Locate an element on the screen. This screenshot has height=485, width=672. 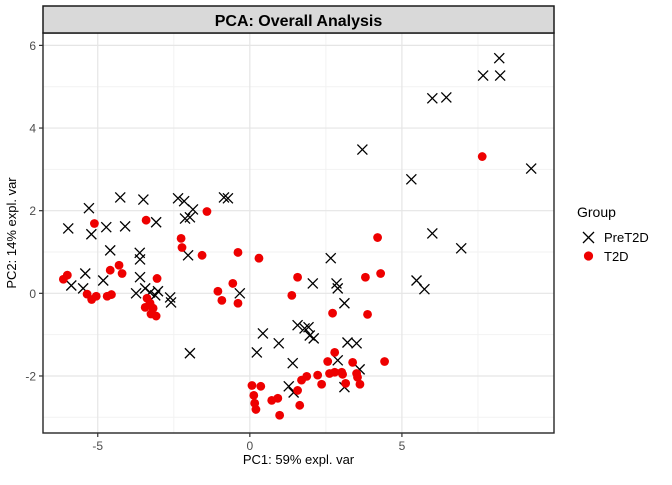
legend-item-label: PreT2D is located at coordinates (626, 237).